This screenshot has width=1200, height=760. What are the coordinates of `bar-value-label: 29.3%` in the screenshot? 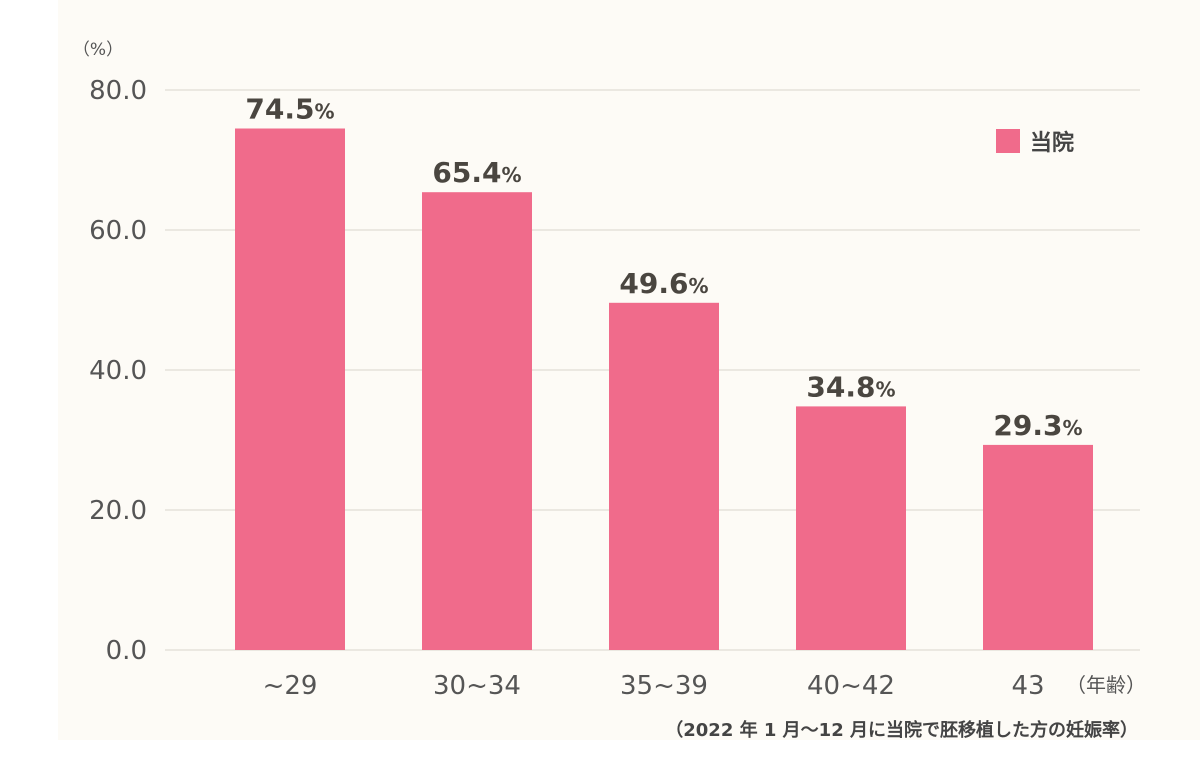 It's located at (1037, 425).